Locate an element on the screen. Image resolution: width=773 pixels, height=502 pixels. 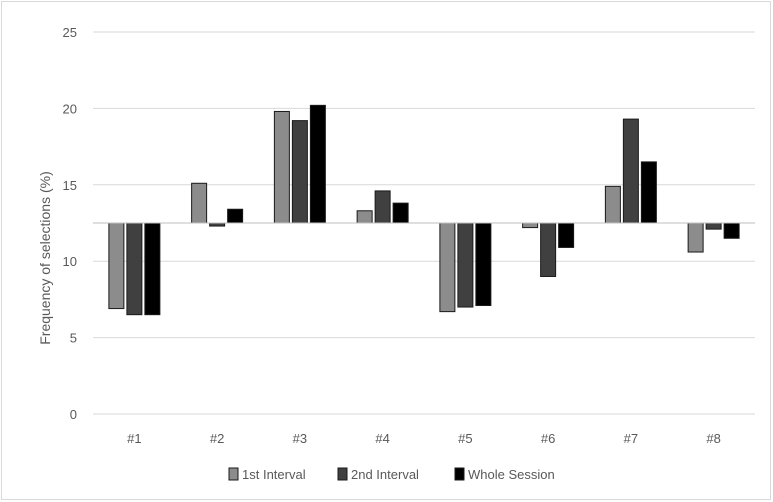
x-tick-label: #7 is located at coordinates (631, 438).